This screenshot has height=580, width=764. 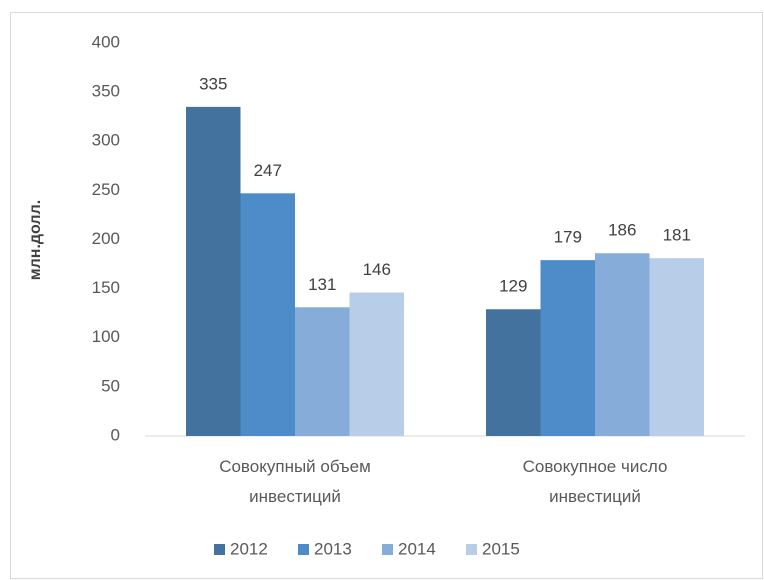 I want to click on y-tick-label: 0, so click(x=115, y=434).